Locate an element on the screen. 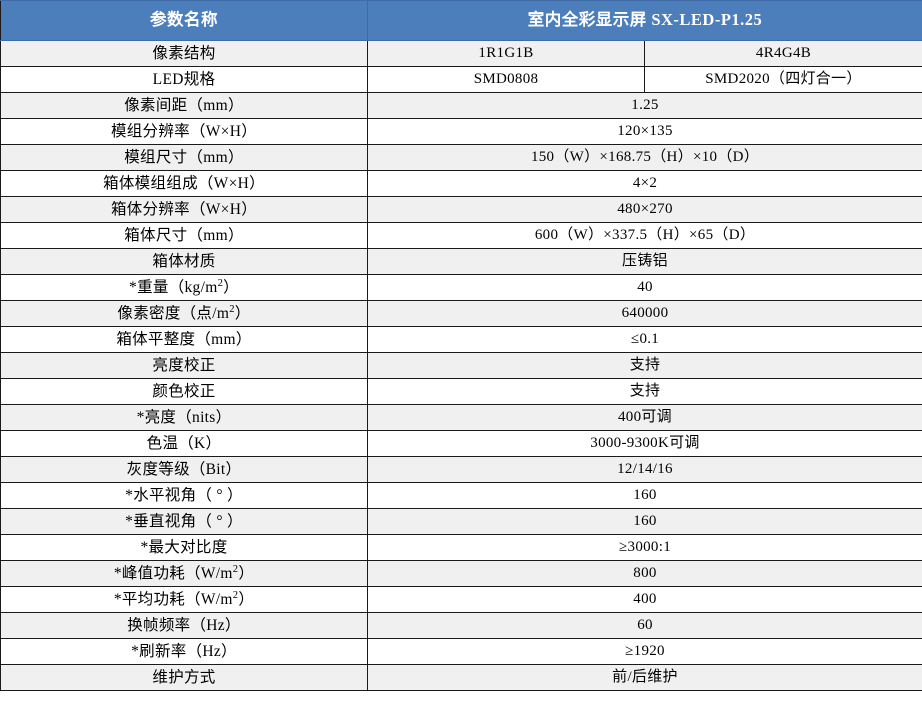  table-row: *亮度（nits） 400可调 is located at coordinates (461, 417).